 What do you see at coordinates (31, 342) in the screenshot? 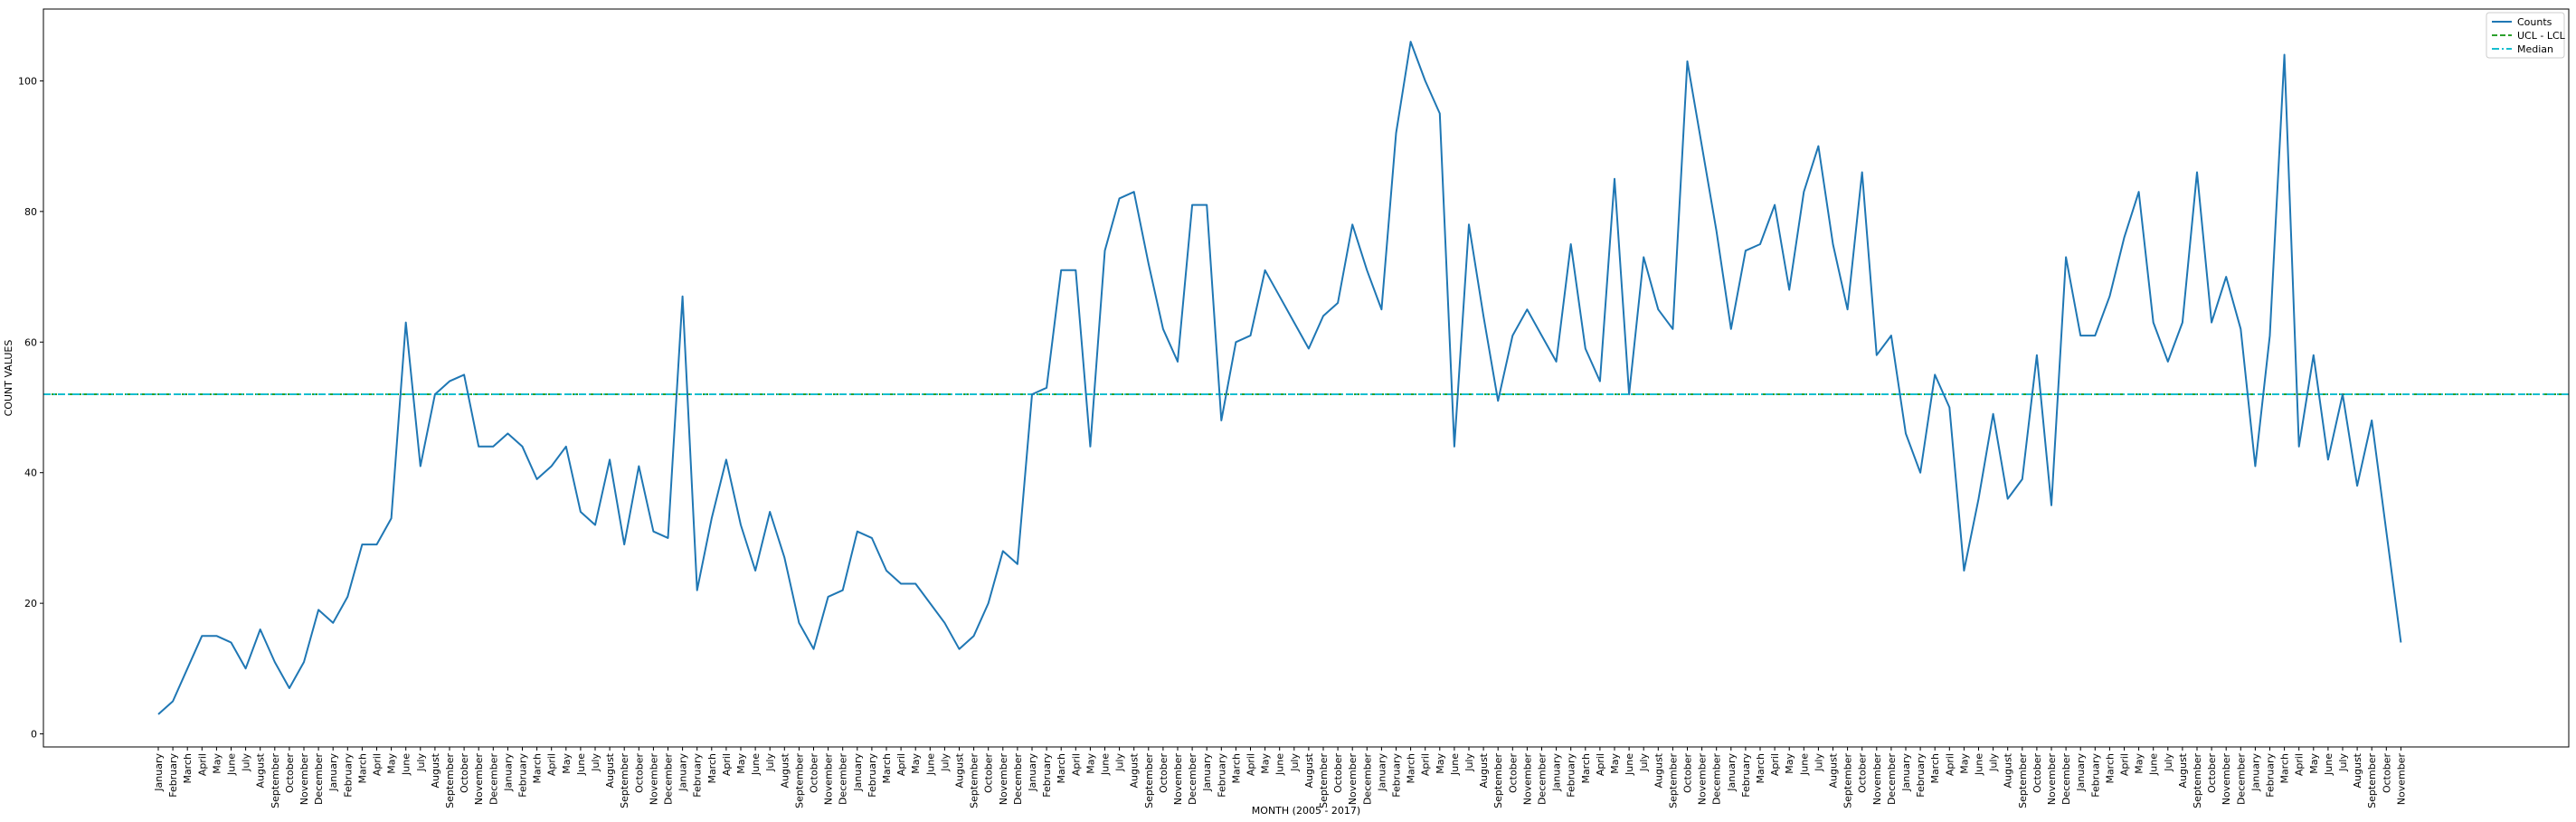
I see `y-tick-label: 60` at bounding box center [31, 342].